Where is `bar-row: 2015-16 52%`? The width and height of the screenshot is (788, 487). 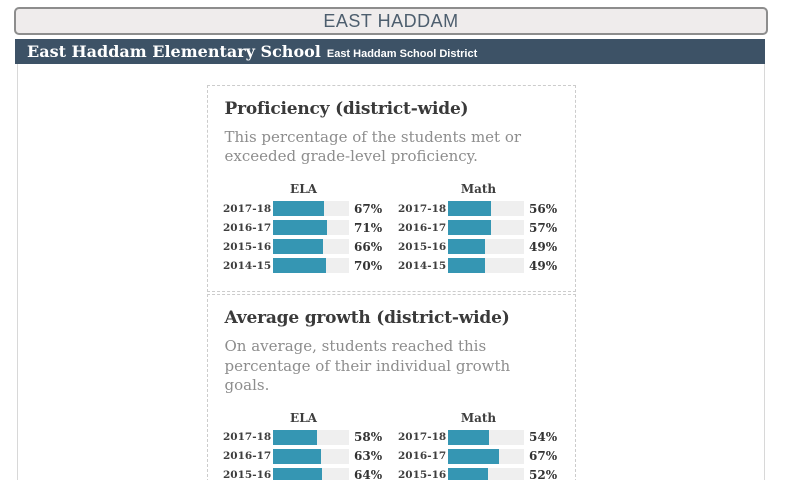
bar-row: 2015-16 52% is located at coordinates (478, 473).